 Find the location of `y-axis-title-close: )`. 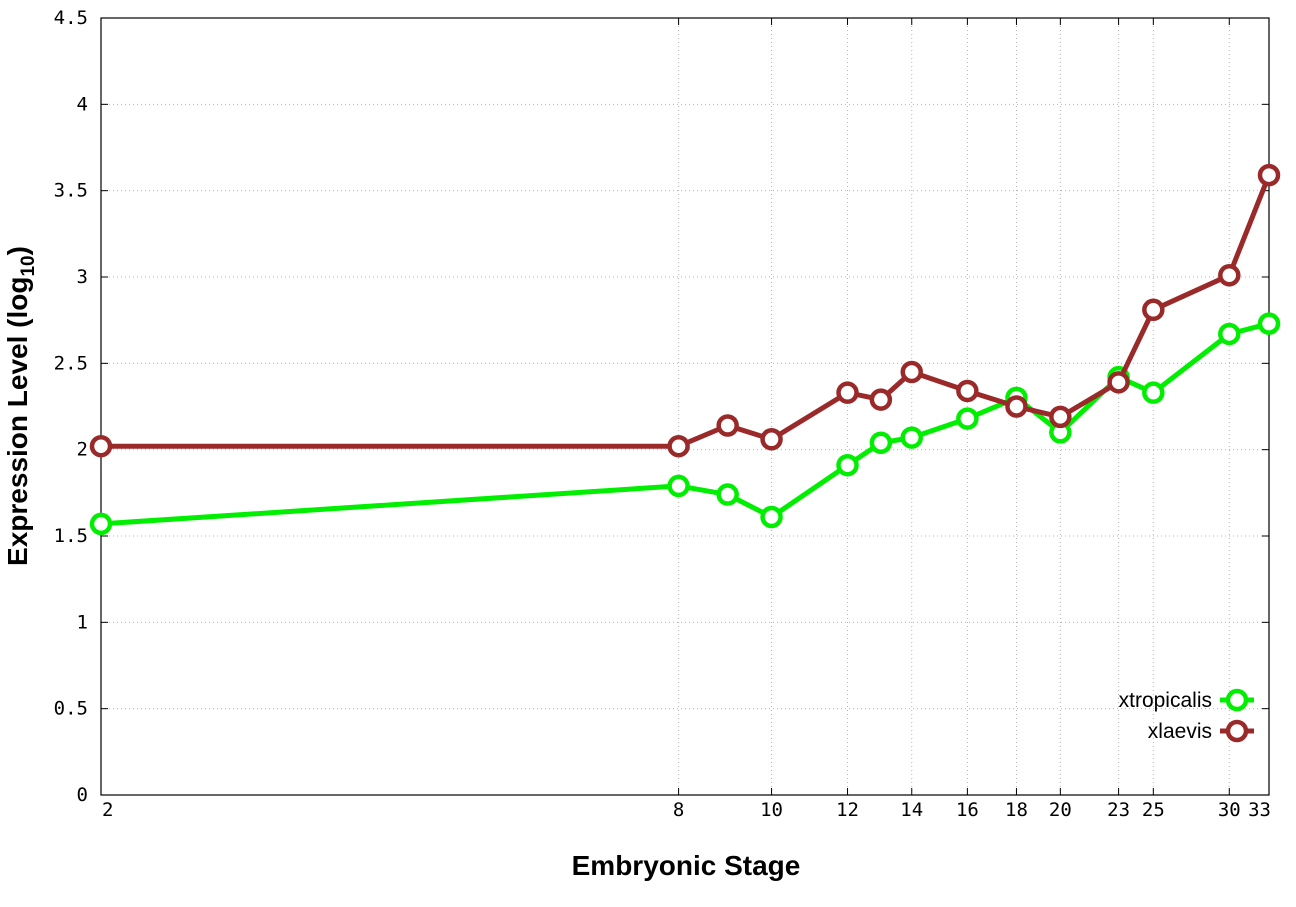

y-axis-title-close: ) is located at coordinates (17, 250).